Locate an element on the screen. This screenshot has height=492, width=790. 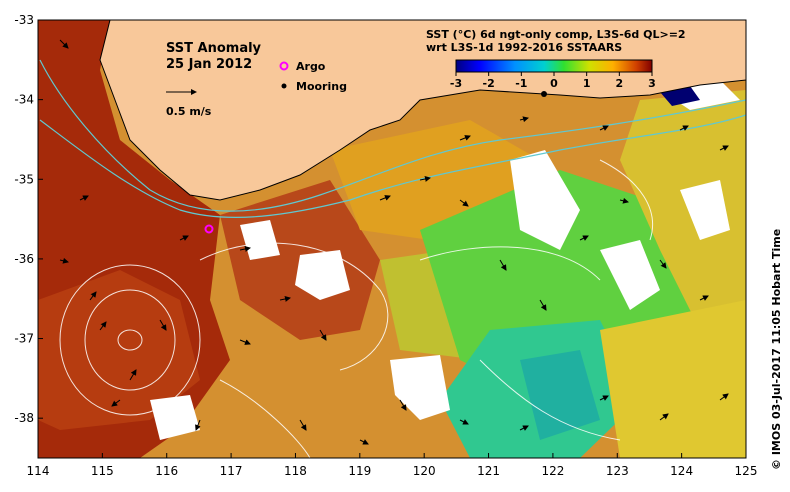
scale-label: 0.5 m/s is located at coordinates (189, 111).